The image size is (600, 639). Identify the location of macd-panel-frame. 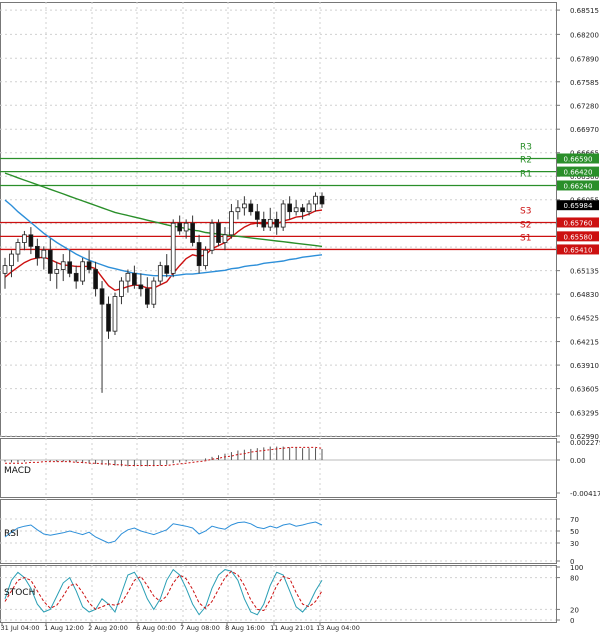
(278, 468).